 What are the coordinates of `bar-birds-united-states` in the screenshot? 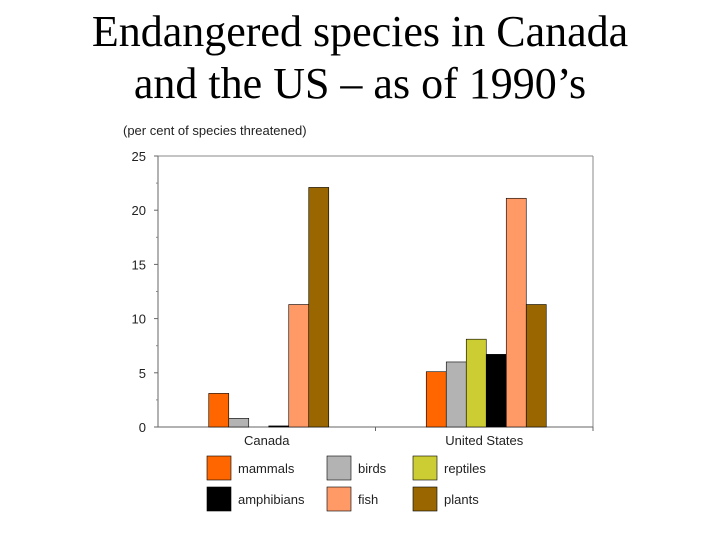 It's located at (456, 394).